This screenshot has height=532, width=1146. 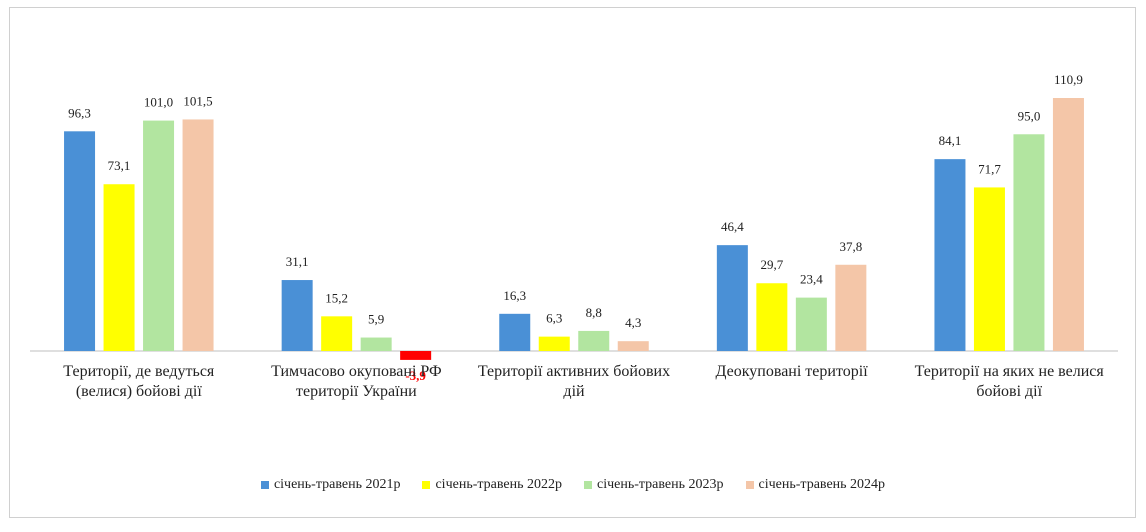 I want to click on legend-item: січень-травень 2022р, so click(x=492, y=485).